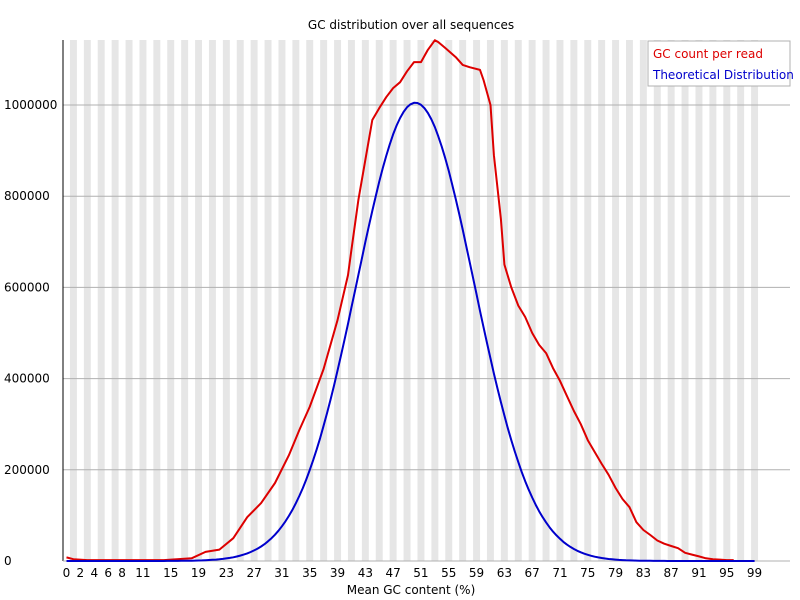 The width and height of the screenshot is (800, 600). Describe the element at coordinates (698, 573) in the screenshot. I see `x-tick-label: 91` at that location.